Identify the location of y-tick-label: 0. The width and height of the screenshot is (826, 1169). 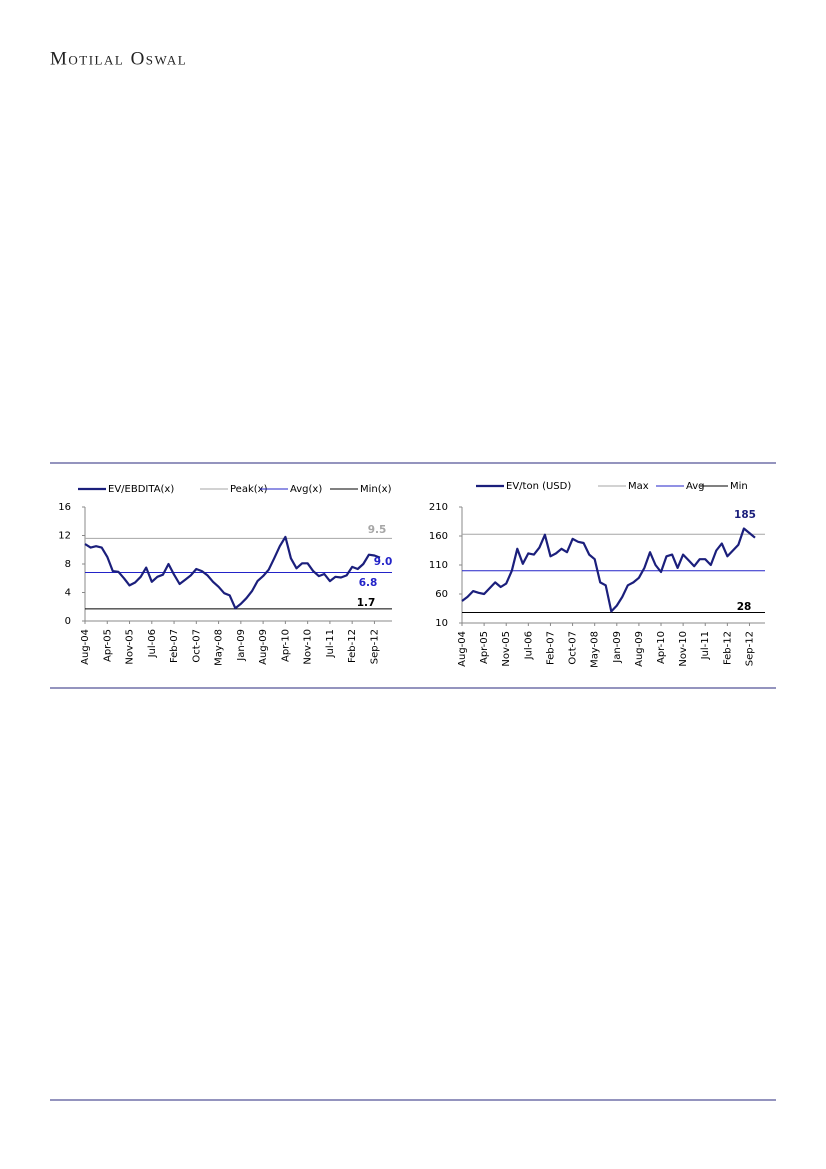
(68, 621).